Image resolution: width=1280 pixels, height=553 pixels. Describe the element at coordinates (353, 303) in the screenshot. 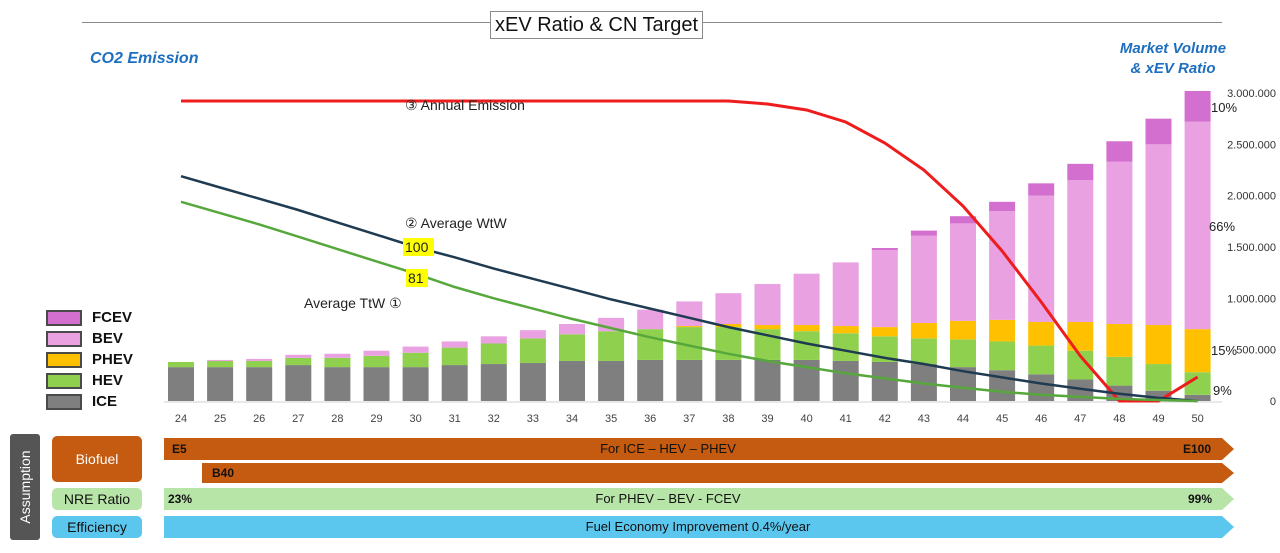

I see `label-average-ttw: Average TtW ①` at that location.